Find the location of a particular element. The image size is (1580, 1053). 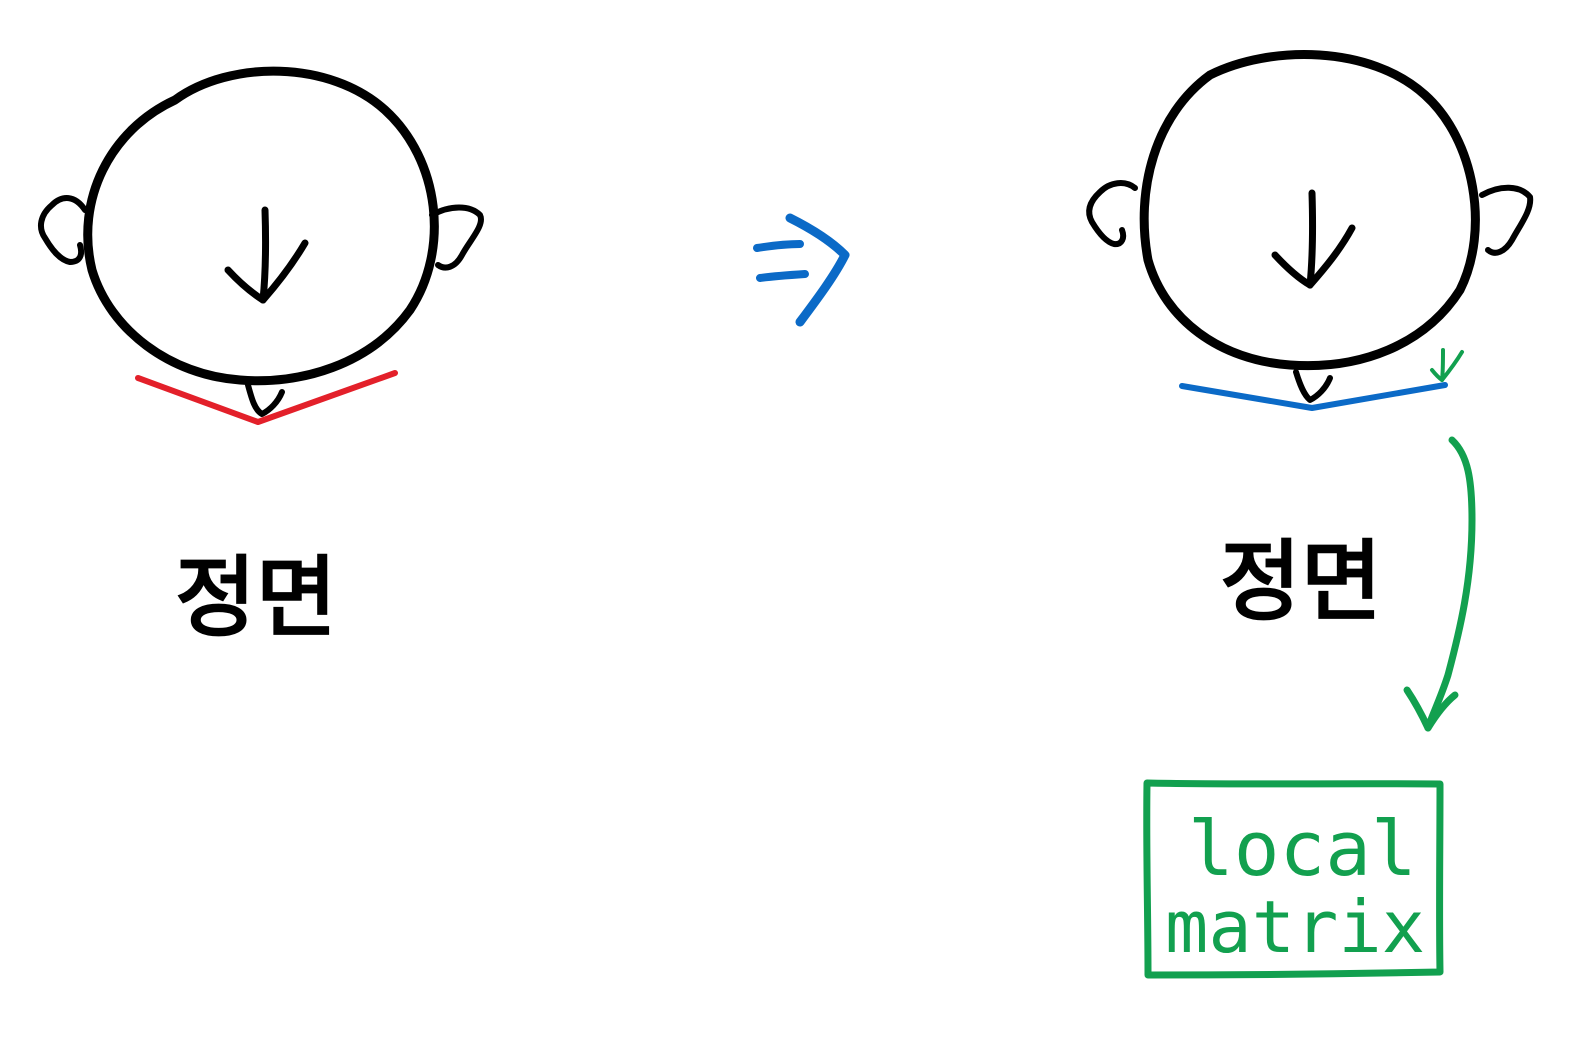

right-head-direction-arrow-icon is located at coordinates (1313, 239).